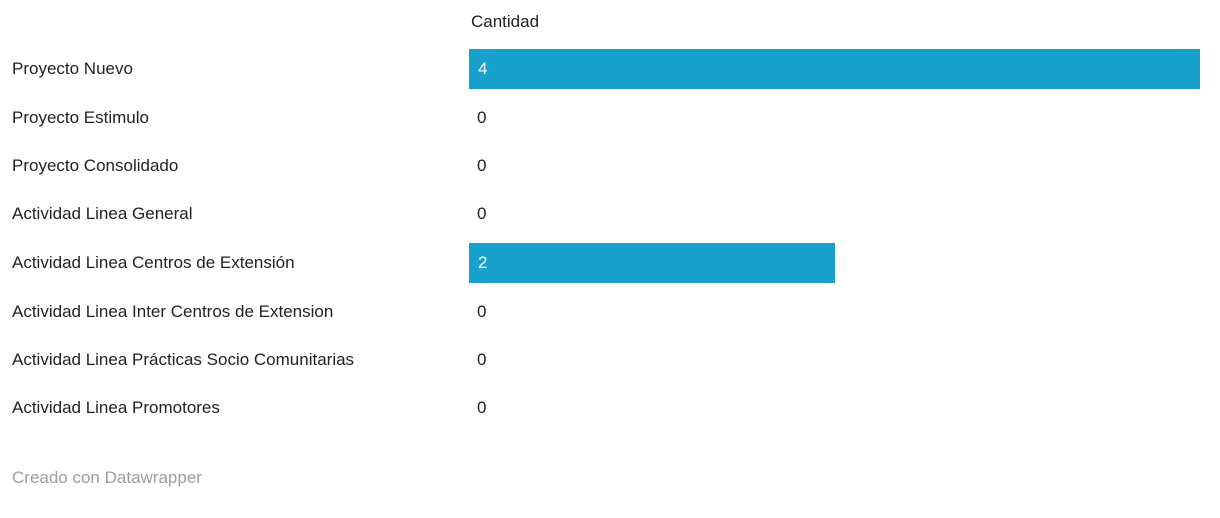 This screenshot has width=1220, height=518. Describe the element at coordinates (652, 263) in the screenshot. I see `bar: 2` at that location.